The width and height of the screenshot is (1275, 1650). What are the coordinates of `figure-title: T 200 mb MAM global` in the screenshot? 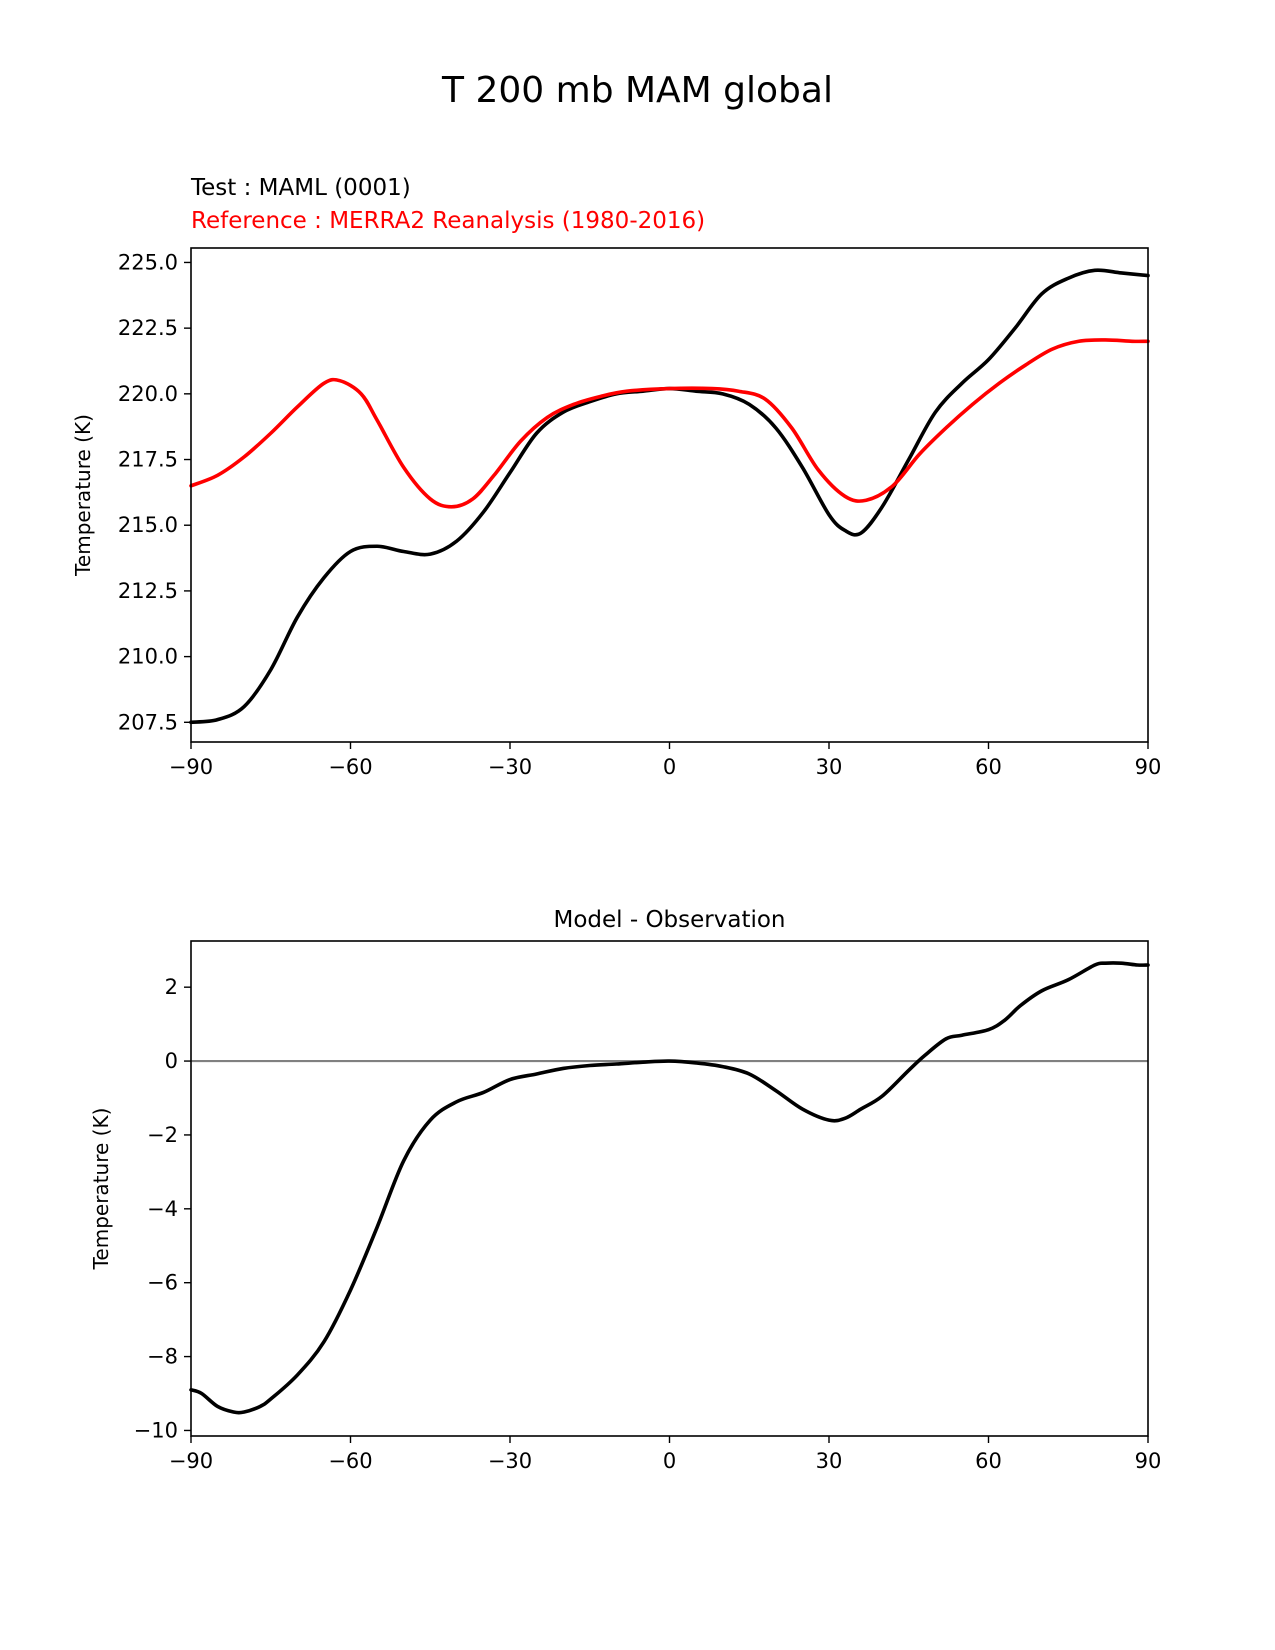 It's located at (637, 90).